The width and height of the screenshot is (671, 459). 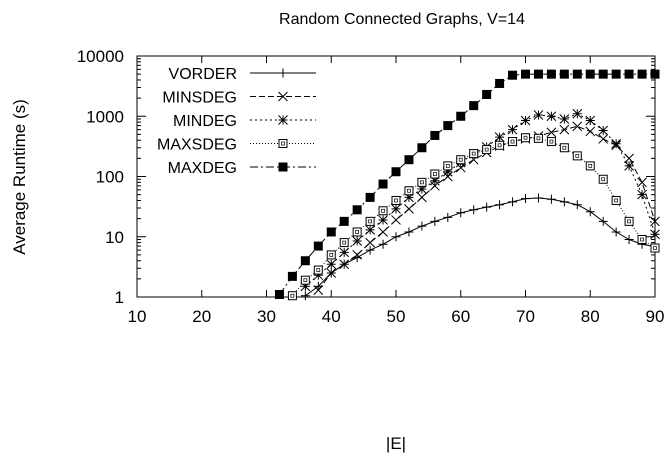 I want to click on legend-label: MINDEG, so click(x=205, y=121).